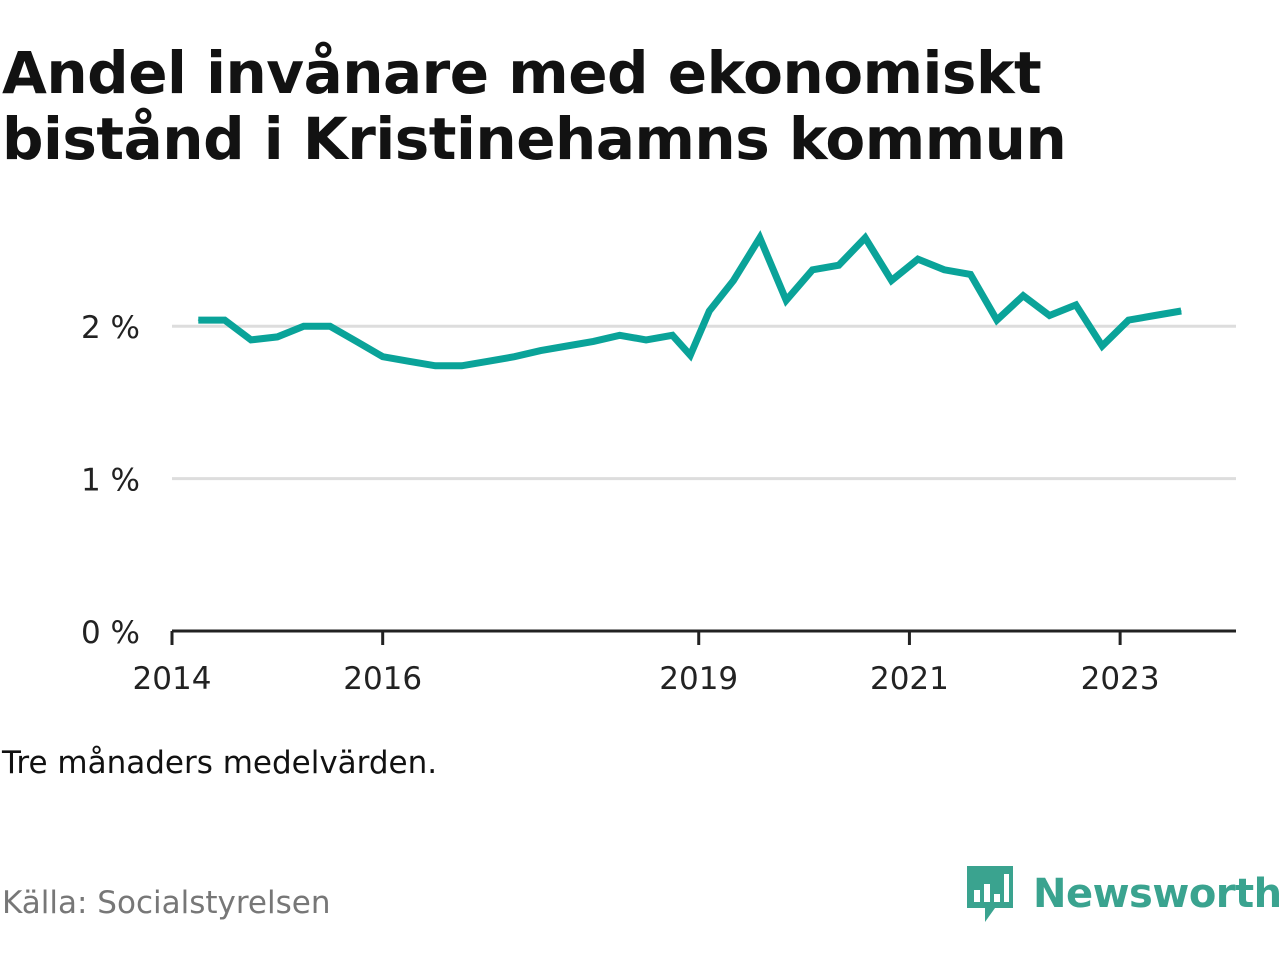 The width and height of the screenshot is (1280, 960). I want to click on y-axis-labels: 0 % 1 % 2 %, so click(110, 480).